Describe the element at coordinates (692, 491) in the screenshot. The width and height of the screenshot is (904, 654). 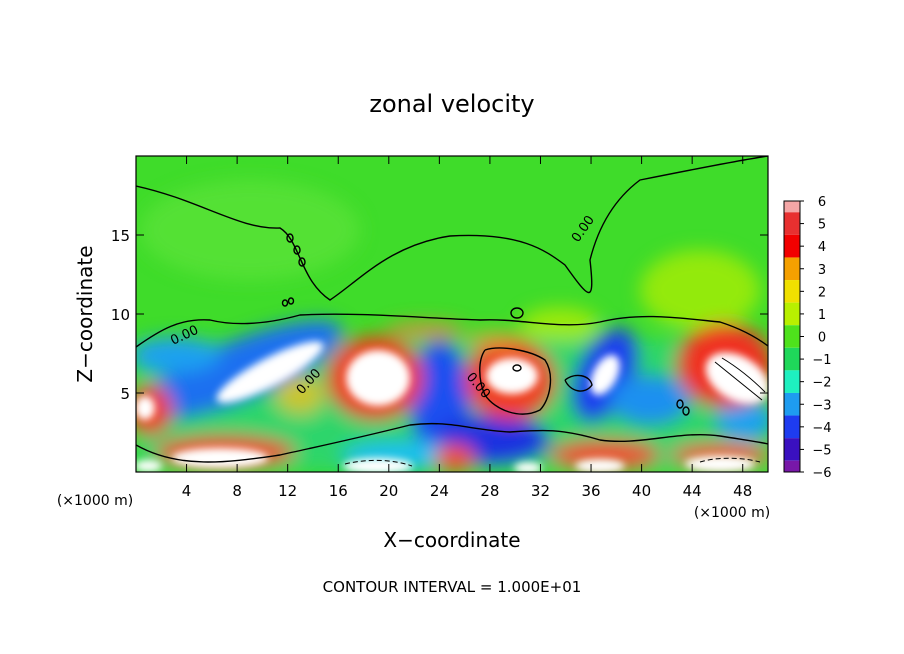
I see `x-tick-label: 44` at that location.